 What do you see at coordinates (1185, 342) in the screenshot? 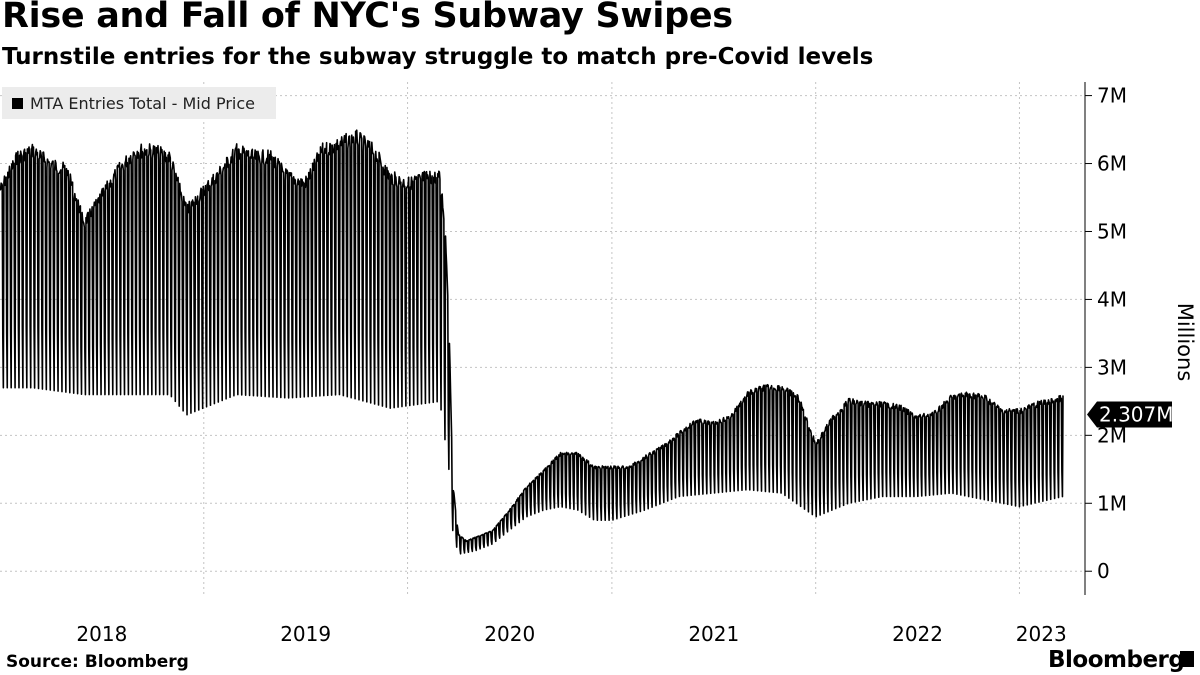
I see `y-axis-label: Millions` at bounding box center [1185, 342].